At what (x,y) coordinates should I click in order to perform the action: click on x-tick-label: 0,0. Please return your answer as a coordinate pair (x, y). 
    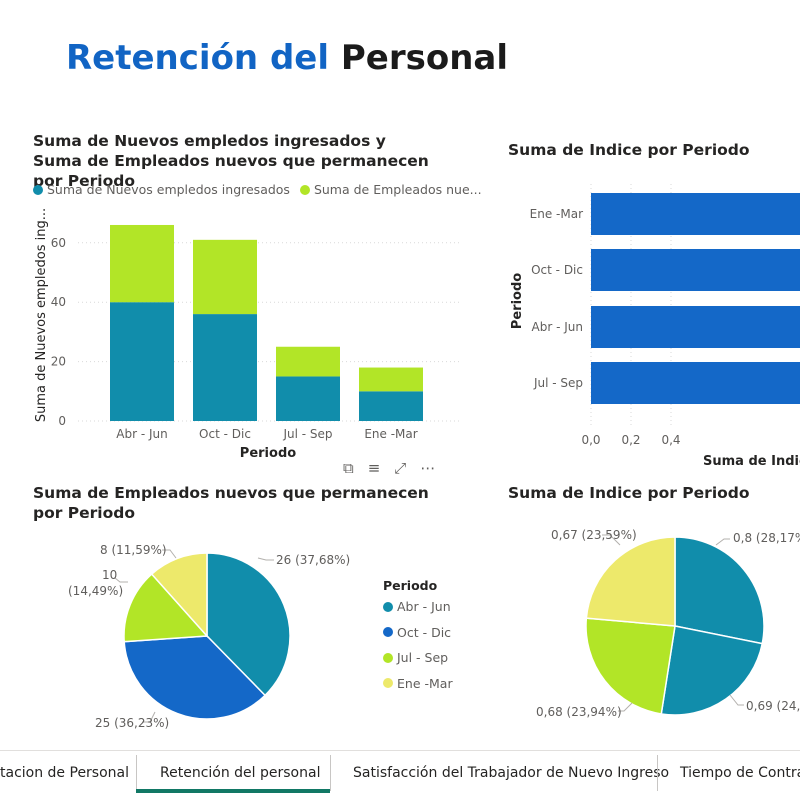
    Looking at the image, I should click on (590, 440).